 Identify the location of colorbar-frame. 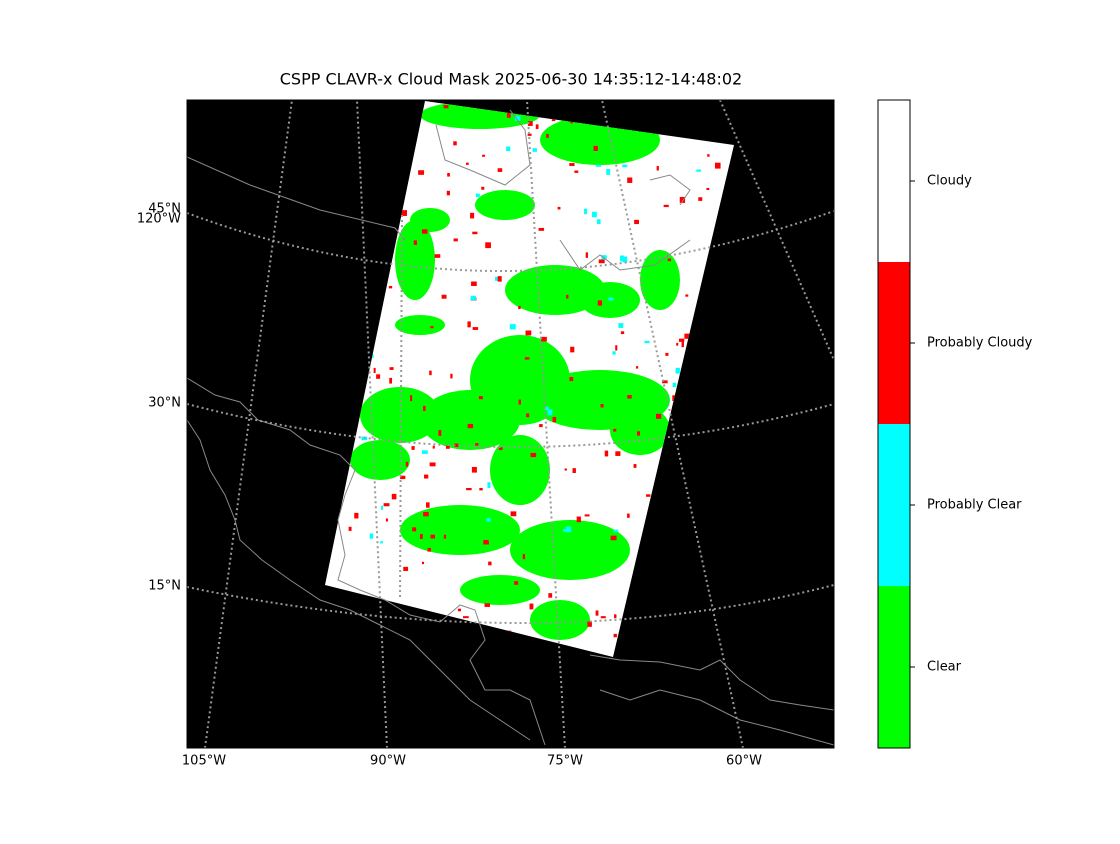
(894, 424).